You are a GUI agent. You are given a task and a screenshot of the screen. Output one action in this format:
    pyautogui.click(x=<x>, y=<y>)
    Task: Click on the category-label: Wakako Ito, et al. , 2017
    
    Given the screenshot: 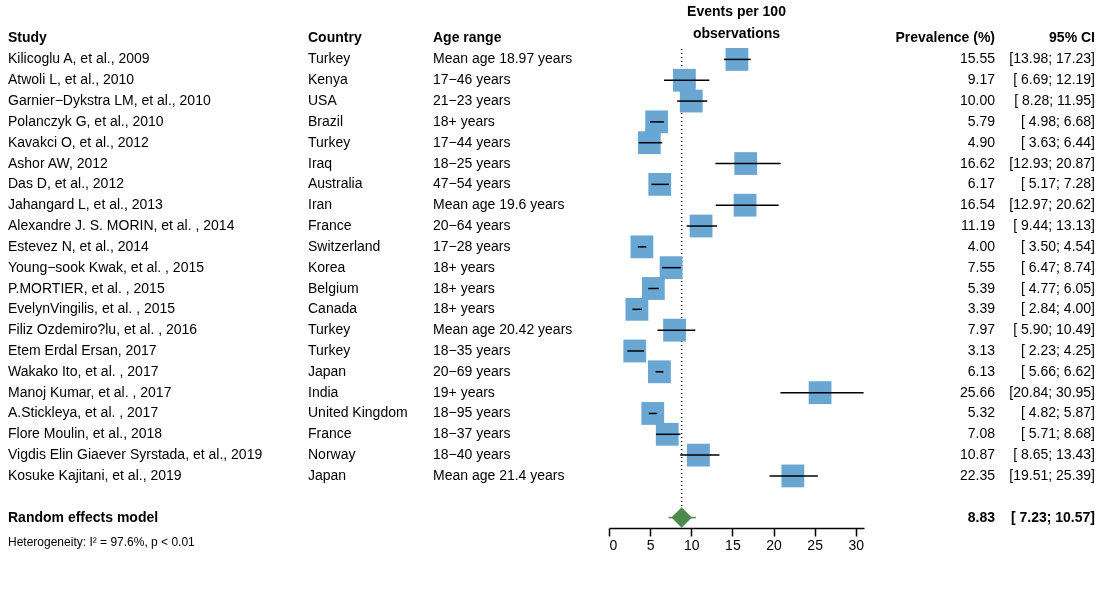 What is the action you would take?
    pyautogui.click(x=83, y=370)
    